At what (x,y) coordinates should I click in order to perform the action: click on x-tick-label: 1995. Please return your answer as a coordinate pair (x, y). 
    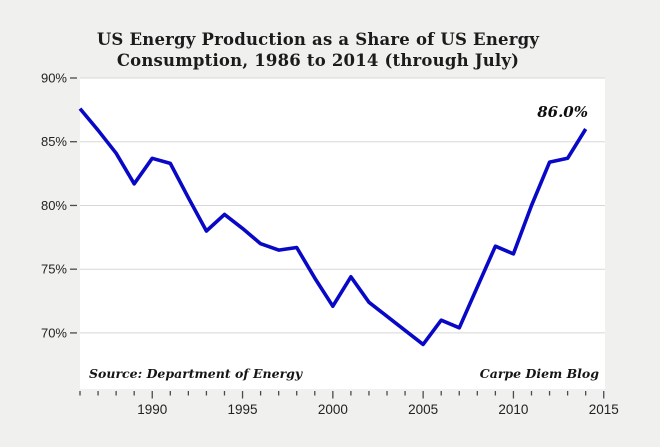
    Looking at the image, I should click on (243, 409).